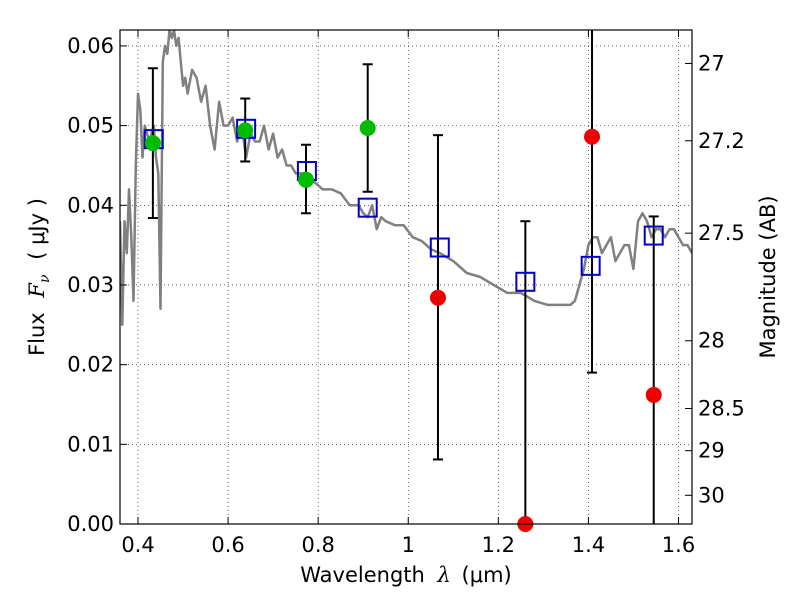  What do you see at coordinates (588, 545) in the screenshot?
I see `x-tick-label: 1.4` at bounding box center [588, 545].